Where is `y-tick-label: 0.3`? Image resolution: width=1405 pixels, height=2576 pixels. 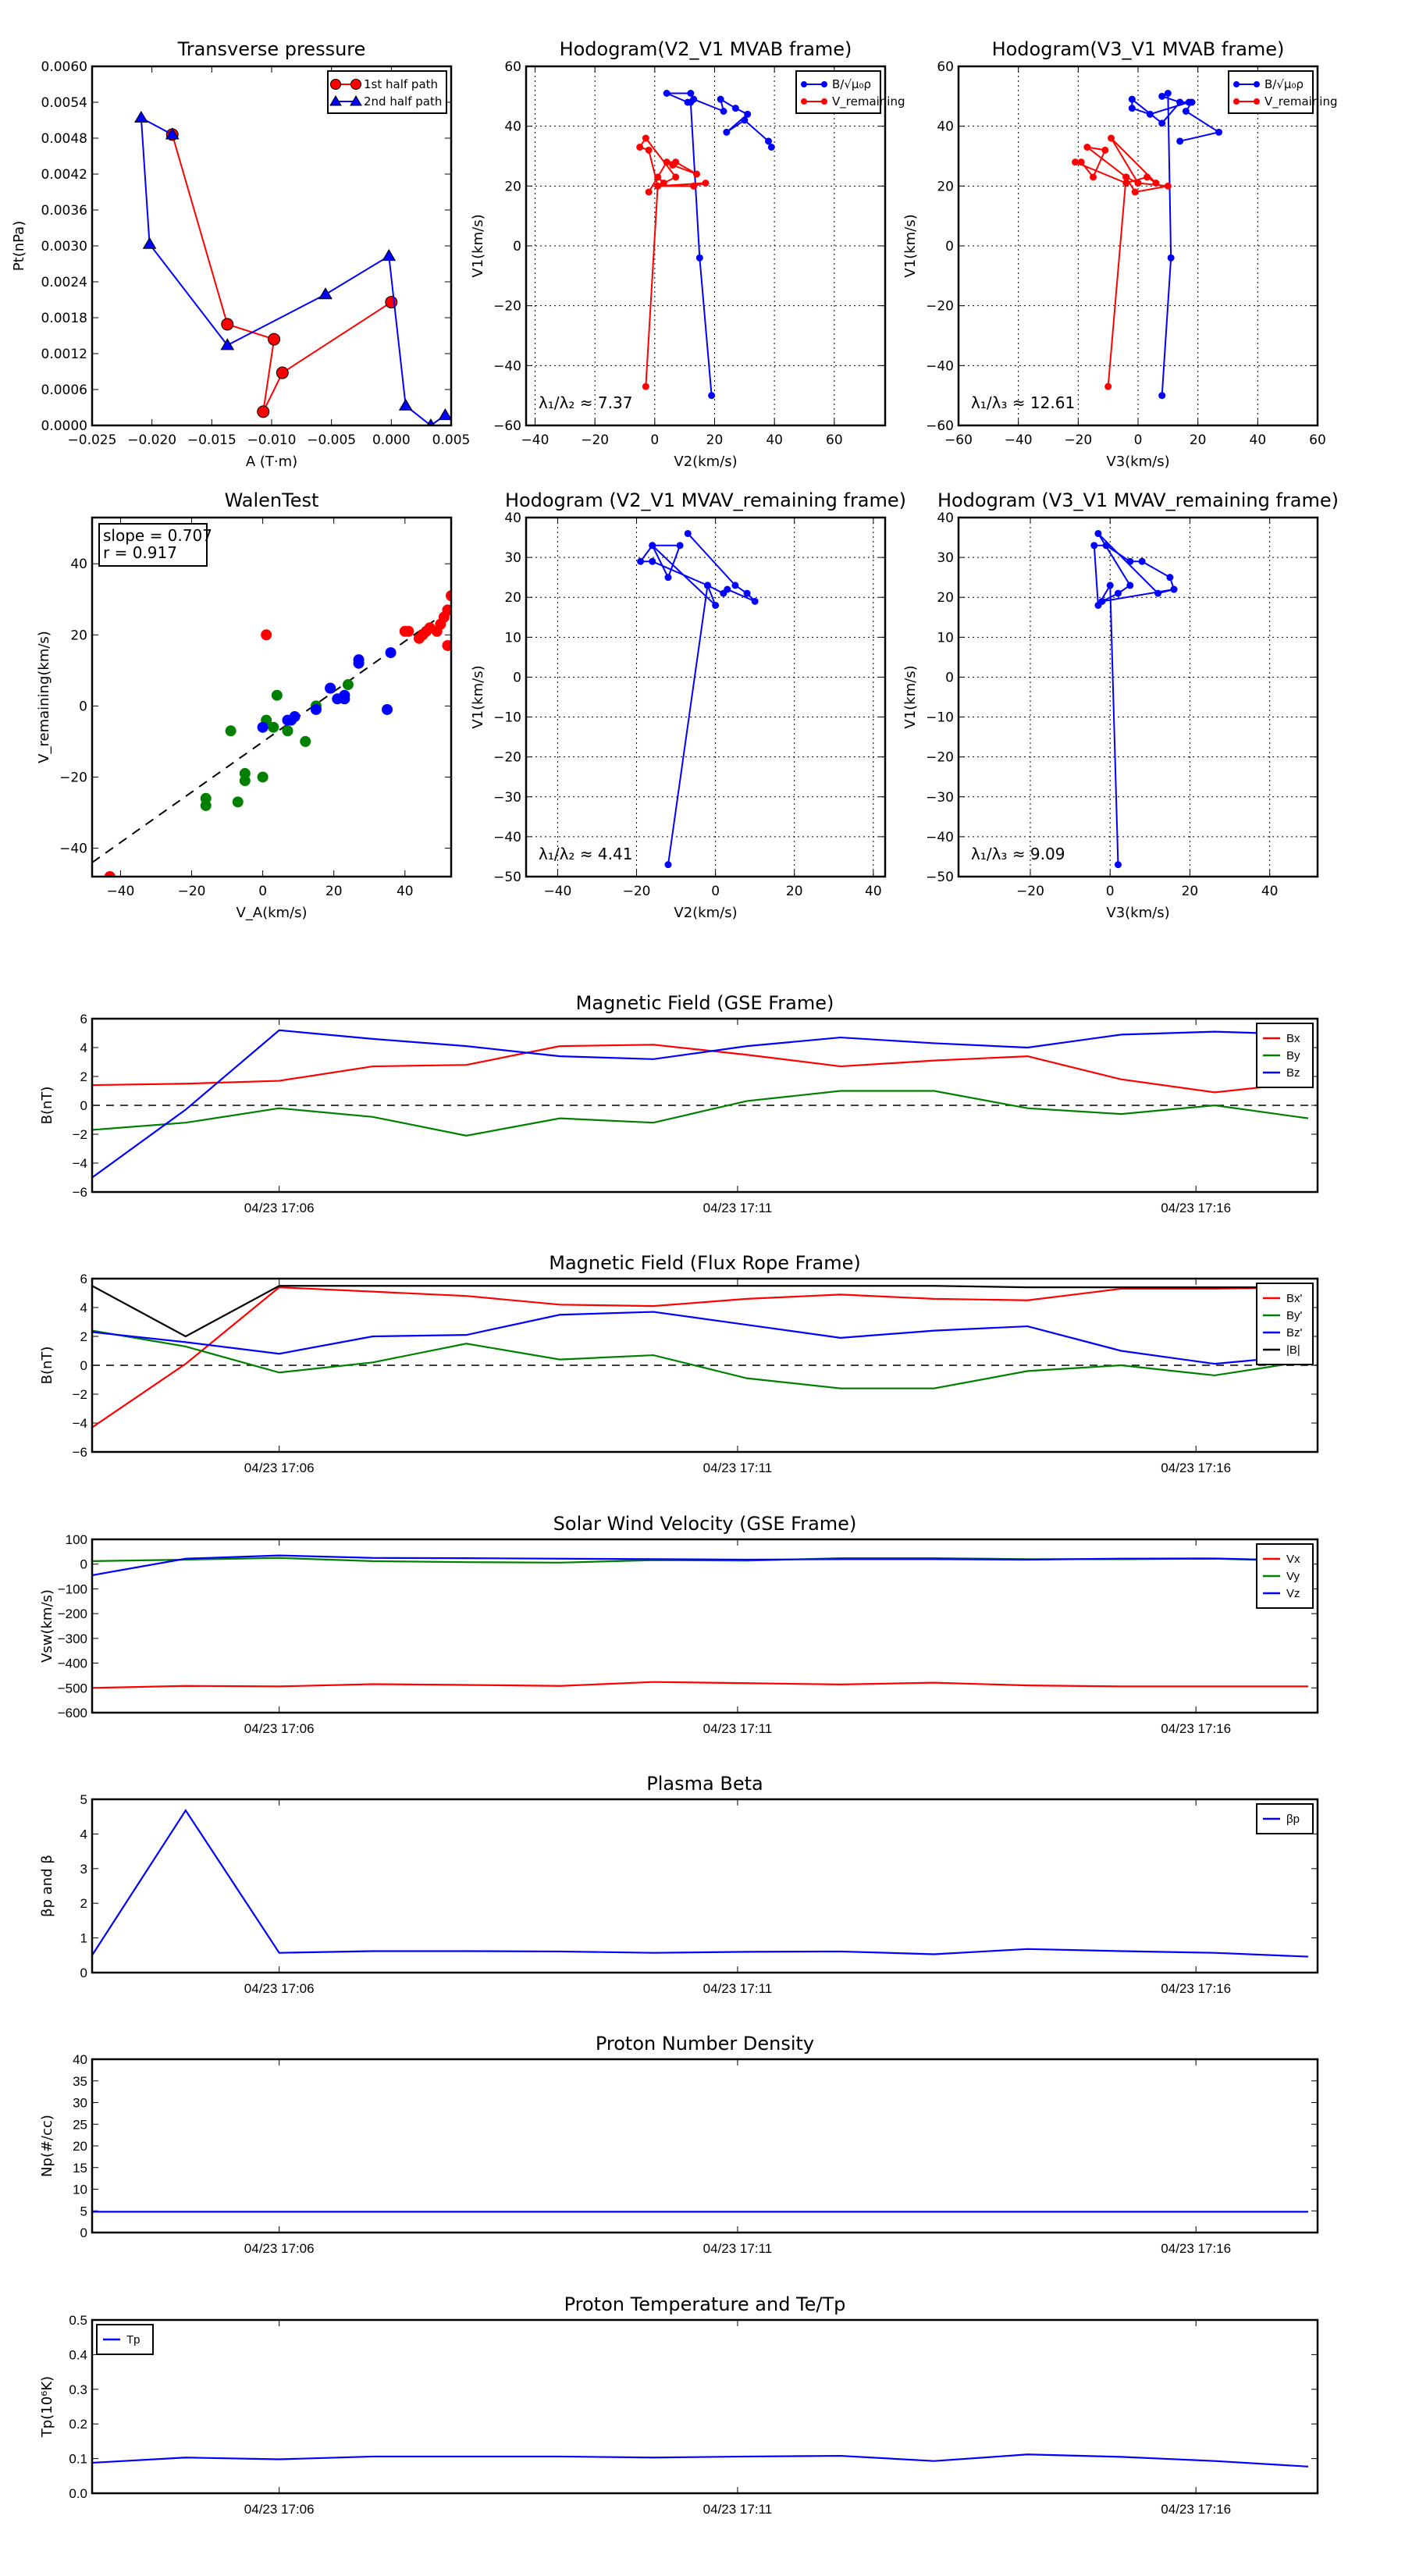 y-tick-label: 0.3 is located at coordinates (78, 2389).